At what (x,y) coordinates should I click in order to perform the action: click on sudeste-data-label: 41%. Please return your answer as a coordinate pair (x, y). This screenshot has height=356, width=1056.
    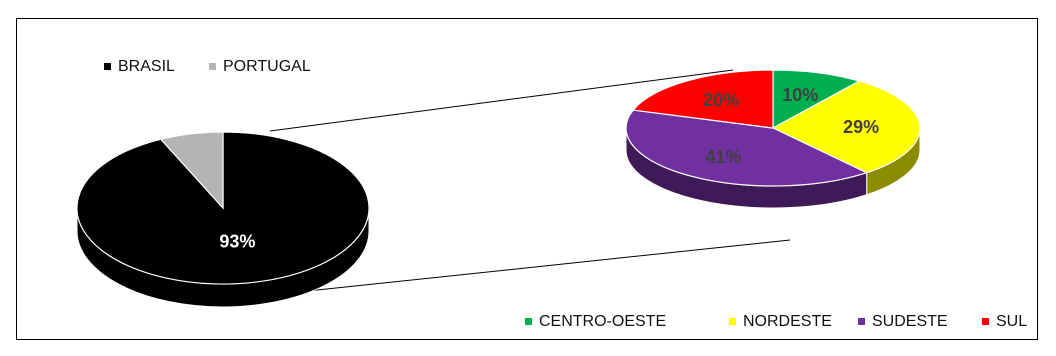
    Looking at the image, I should click on (723, 157).